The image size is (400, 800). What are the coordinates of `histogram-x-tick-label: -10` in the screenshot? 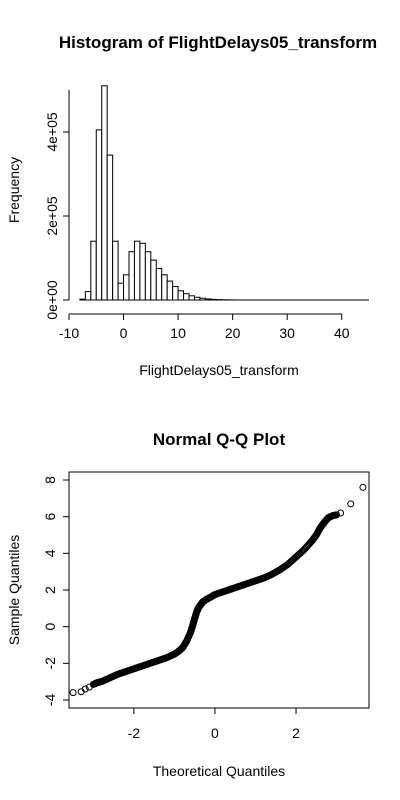 It's located at (69, 333).